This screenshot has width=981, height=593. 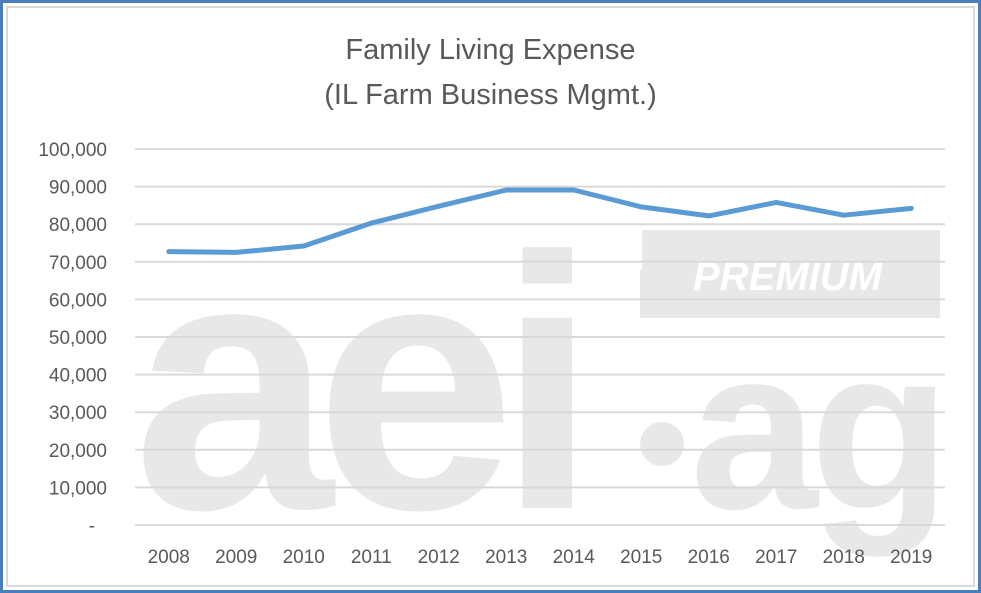 I want to click on x-tick-label: 2015, so click(x=641, y=557).